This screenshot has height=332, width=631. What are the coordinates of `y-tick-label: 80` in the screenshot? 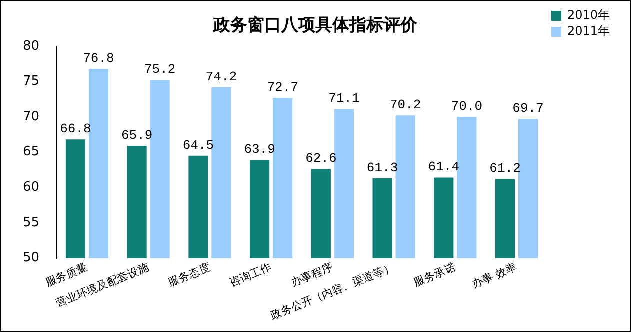 It's located at (31, 46).